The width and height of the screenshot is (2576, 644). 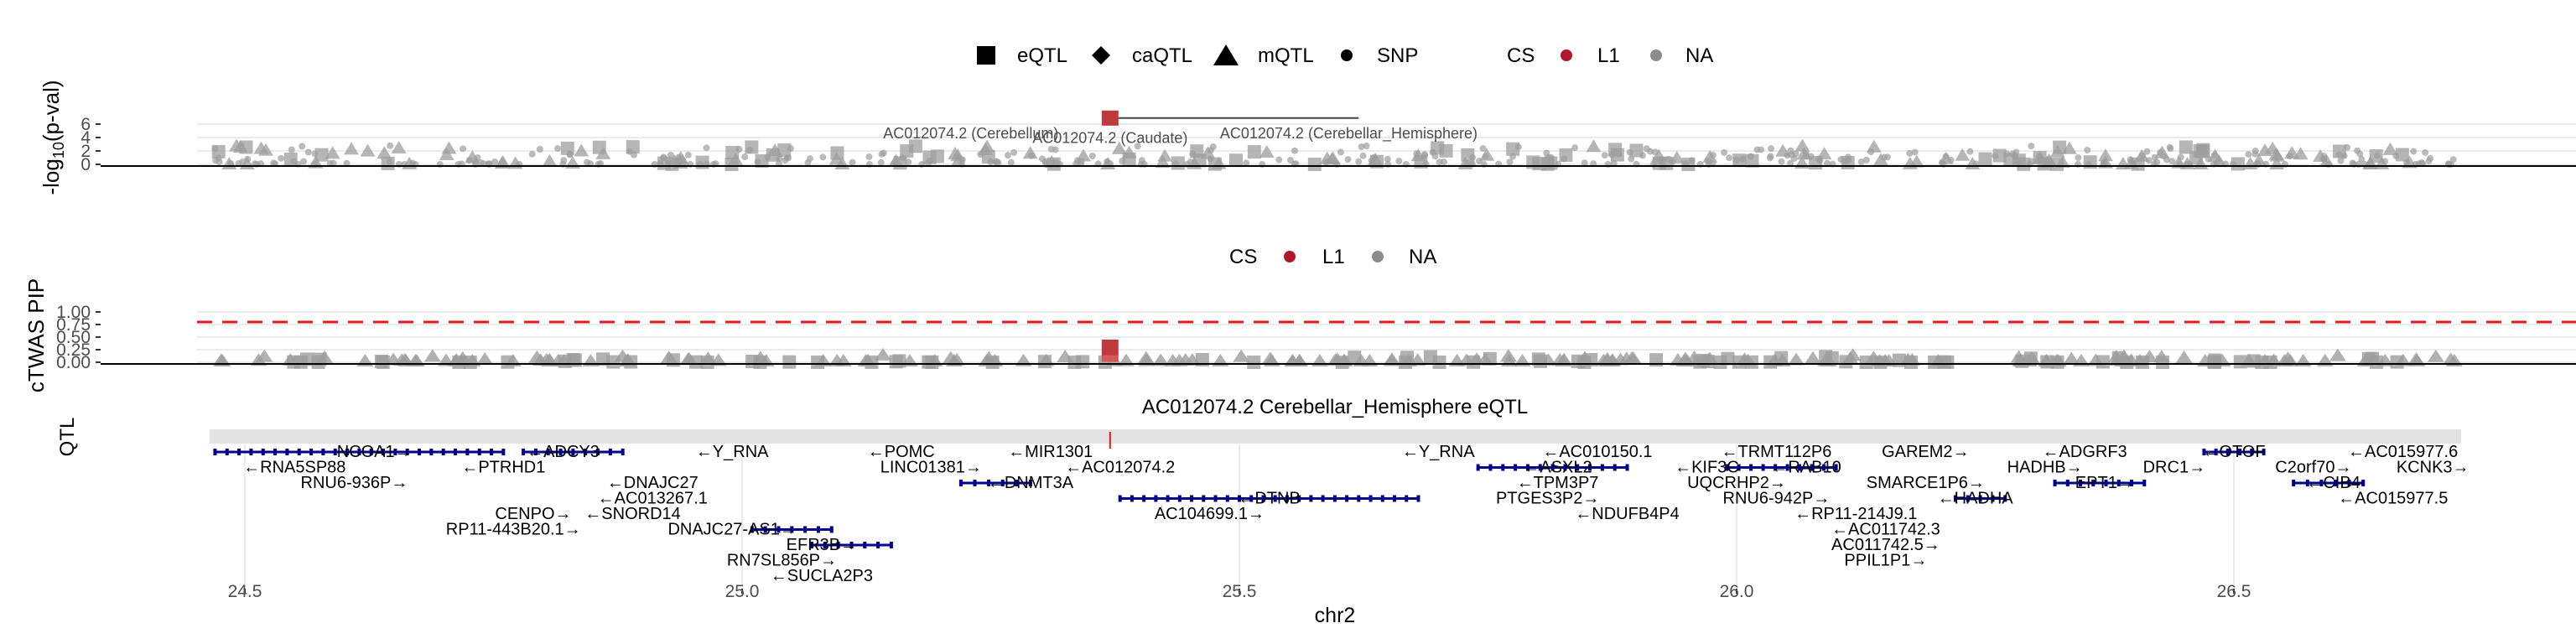 What do you see at coordinates (653, 483) in the screenshot?
I see `gene-label: ←DNAJC27` at bounding box center [653, 483].